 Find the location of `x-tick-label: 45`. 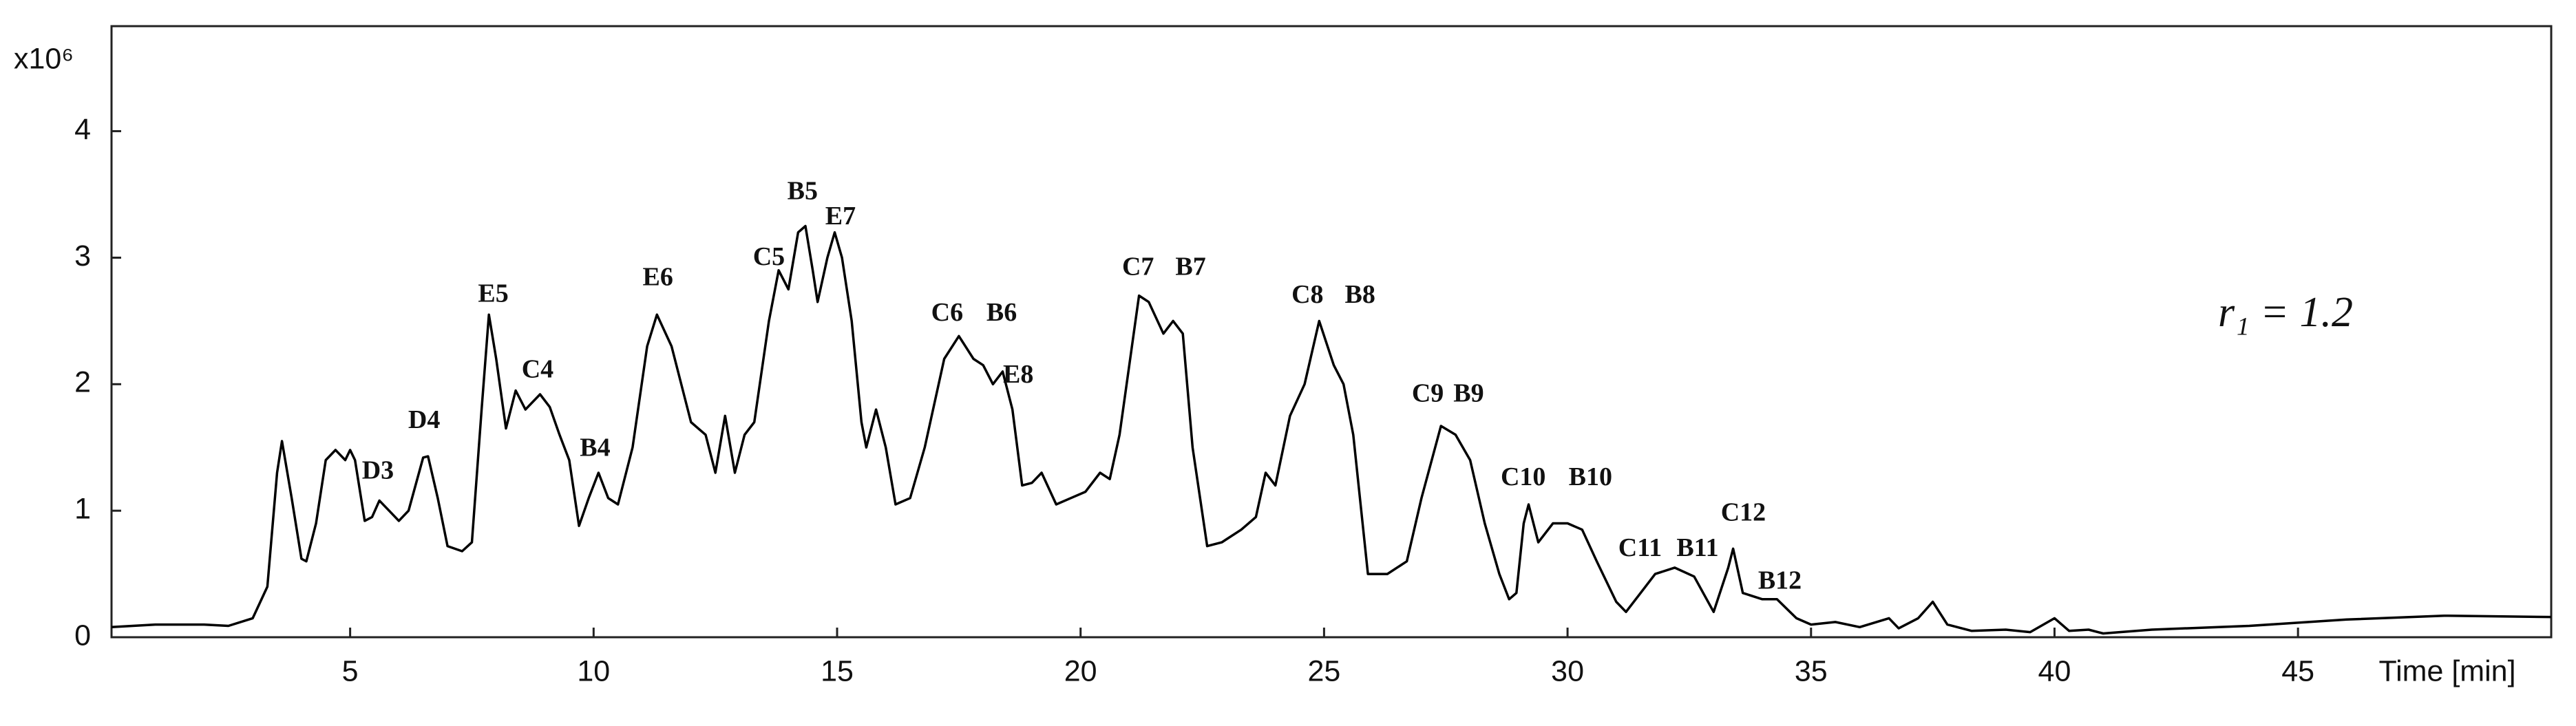

x-tick-label: 45 is located at coordinates (2298, 670).